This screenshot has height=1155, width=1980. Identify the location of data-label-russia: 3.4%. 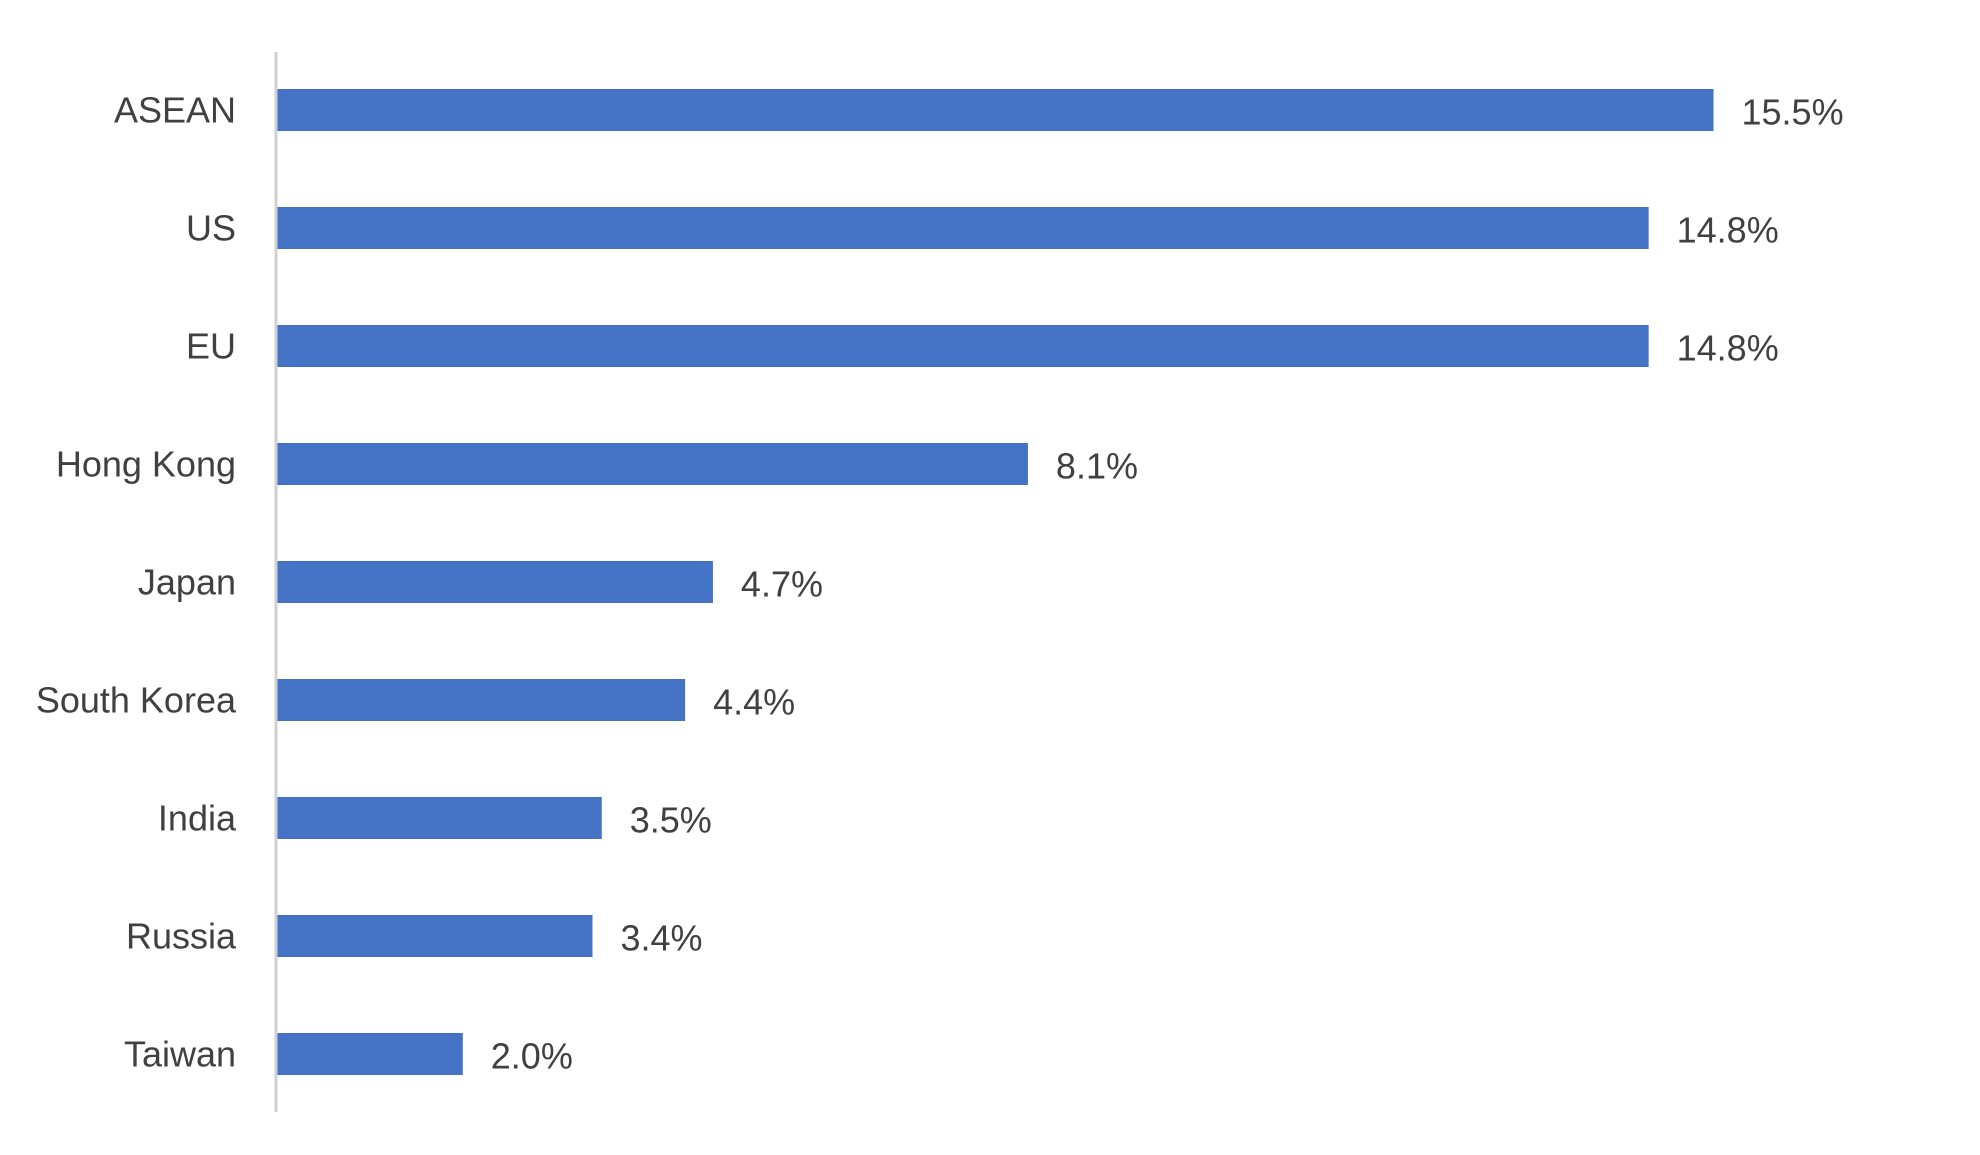
(661, 938).